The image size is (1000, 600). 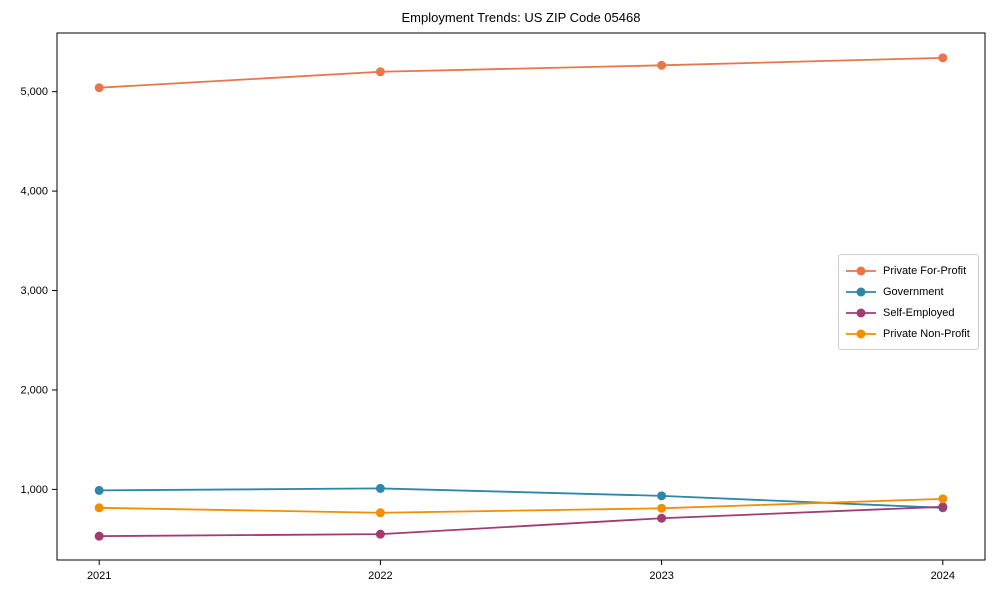 I want to click on legend-label: Private Non-Profit, so click(x=926, y=333).